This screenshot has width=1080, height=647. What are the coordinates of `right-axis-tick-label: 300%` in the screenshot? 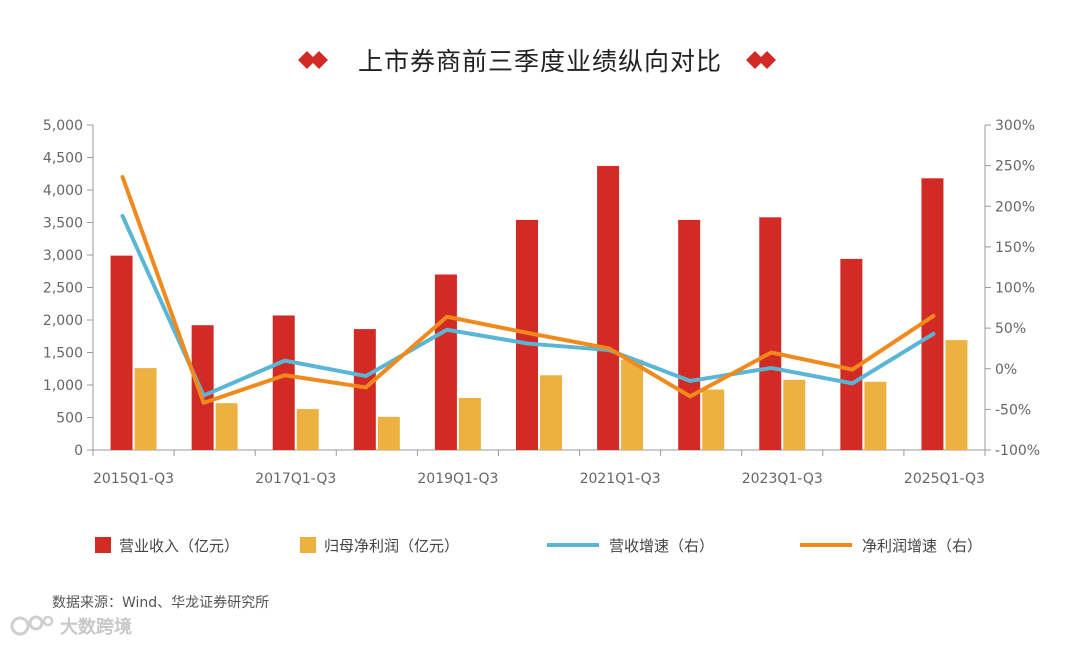 It's located at (1015, 126).